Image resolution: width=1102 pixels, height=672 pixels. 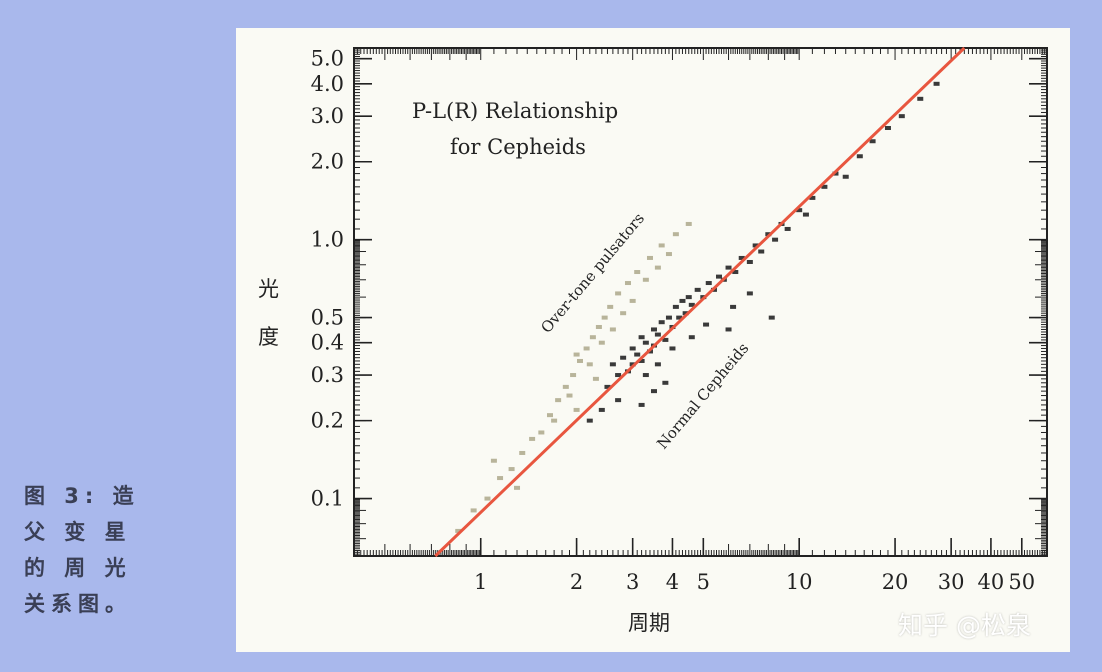 I want to click on caption-line-2: 父 变 星, so click(x=78, y=532).